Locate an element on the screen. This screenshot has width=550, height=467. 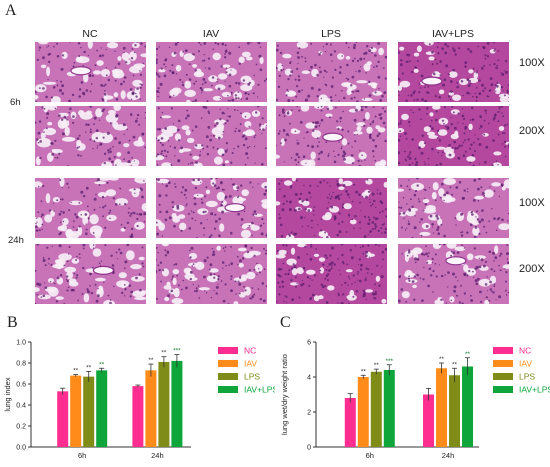
y-tick-label: 1.0 is located at coordinates (21, 343).